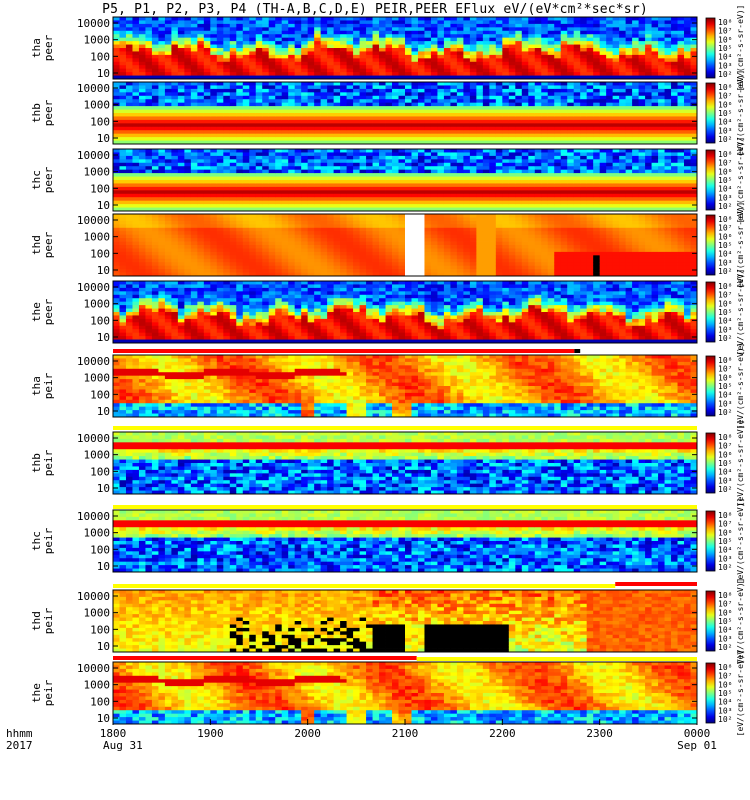  Describe the element at coordinates (36, 621) in the screenshot. I see `panel-probe-label: thd` at that location.